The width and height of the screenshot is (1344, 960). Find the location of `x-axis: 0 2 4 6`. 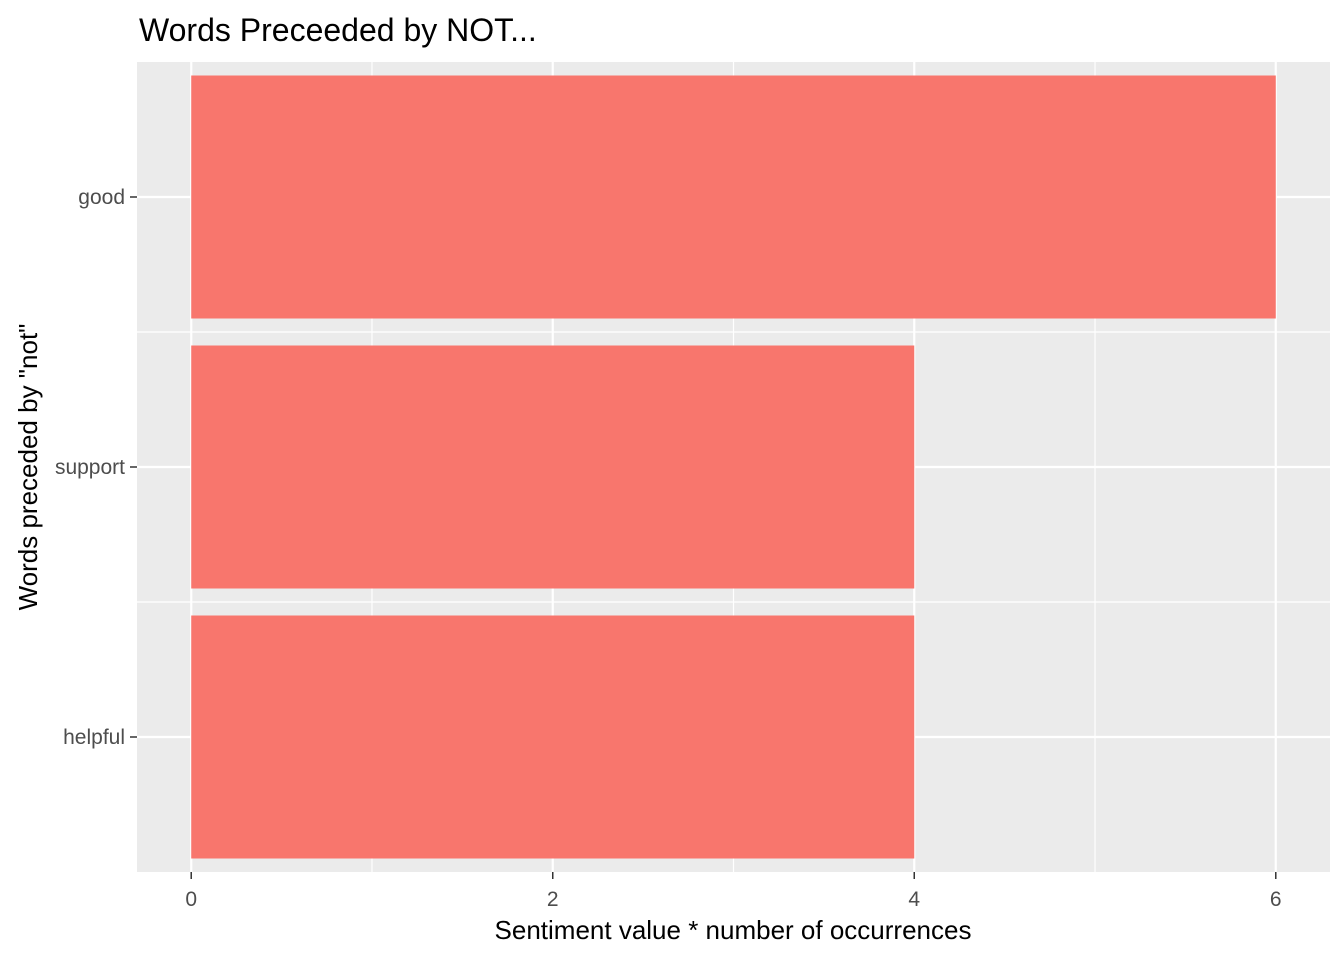

x-axis: 0 2 4 6 is located at coordinates (733, 891).